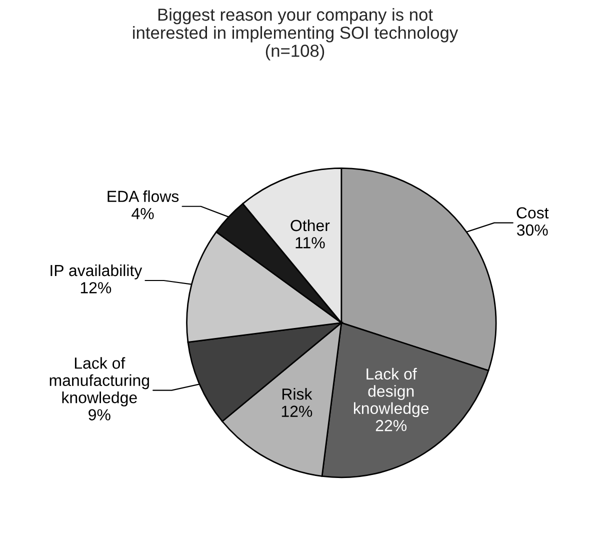  What do you see at coordinates (143, 196) in the screenshot?
I see `slice-label: EDA flows` at bounding box center [143, 196].